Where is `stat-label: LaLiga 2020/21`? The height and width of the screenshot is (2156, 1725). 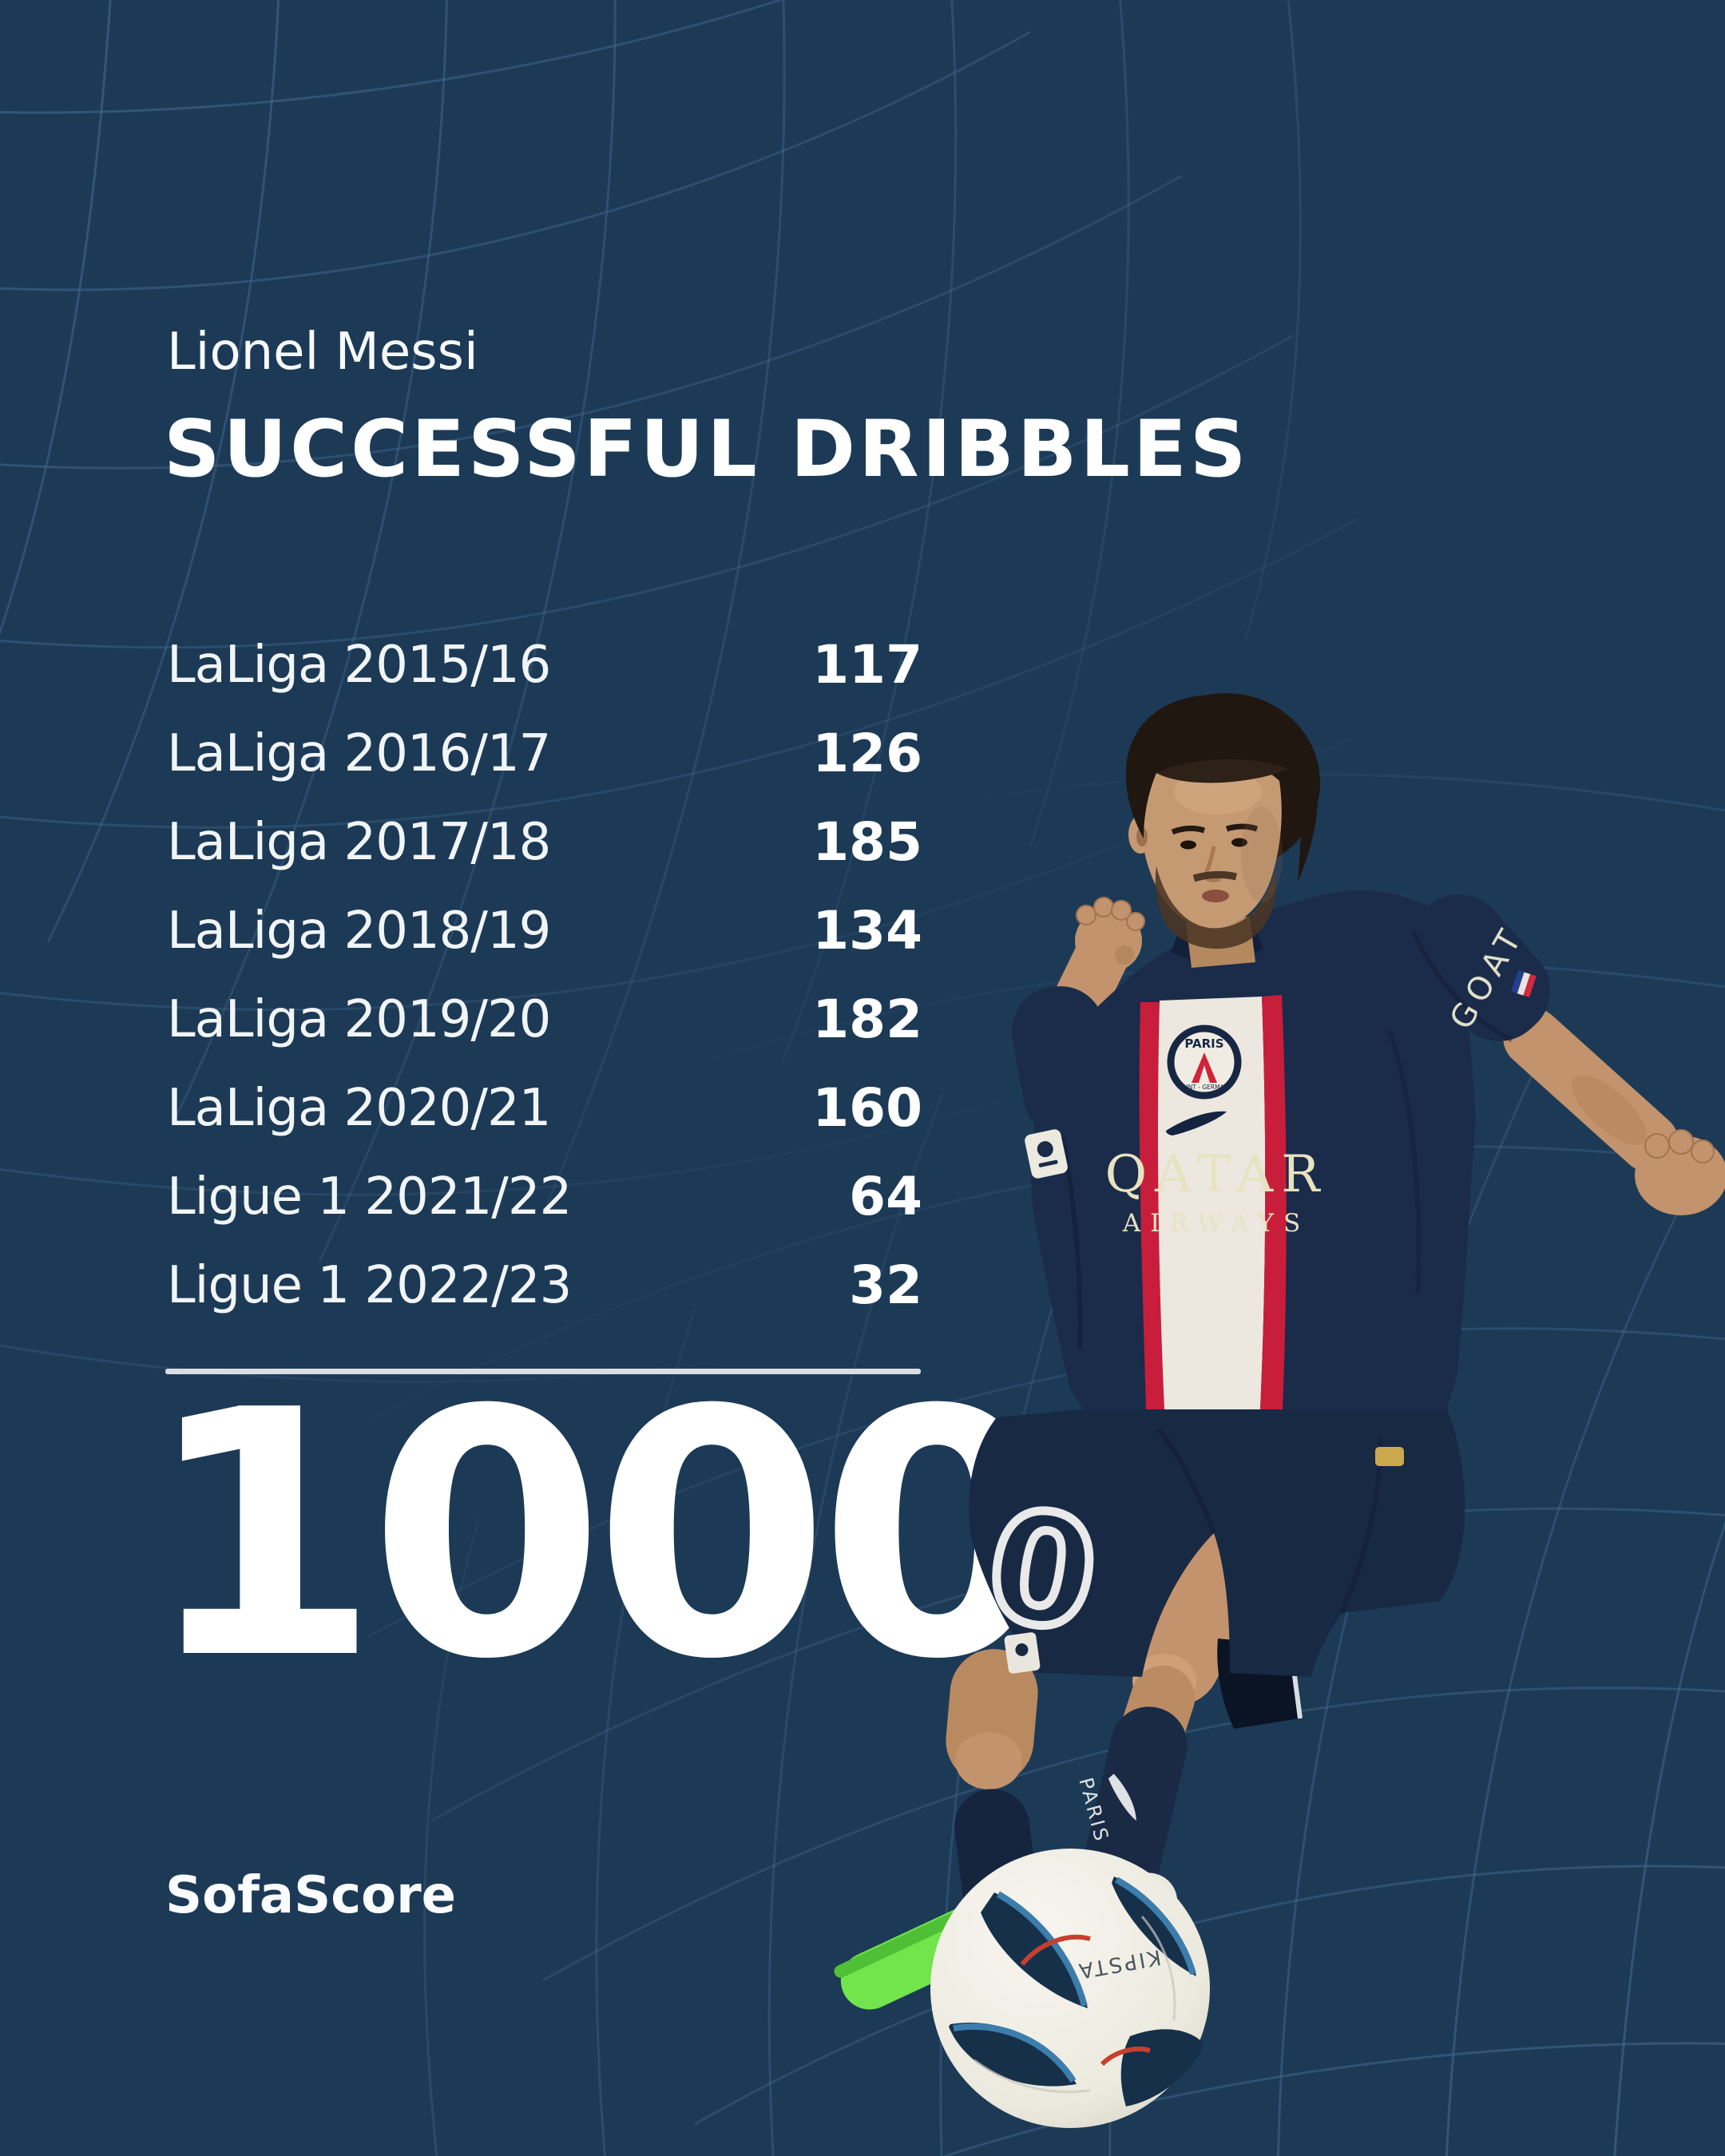 stat-label: LaLiga 2020/21 is located at coordinates (359, 1108).